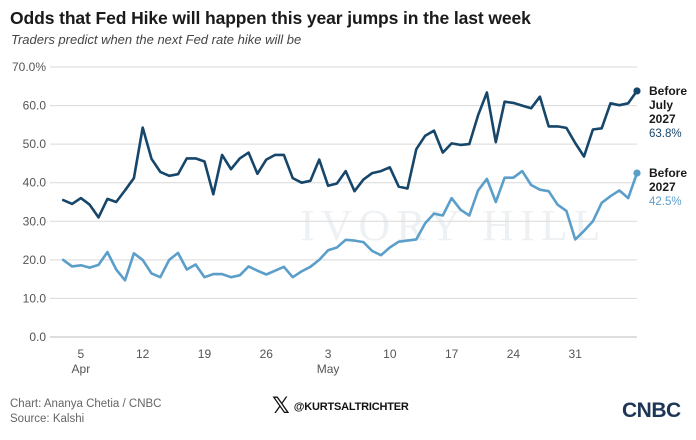 This screenshot has width=696, height=440. What do you see at coordinates (35, 183) in the screenshot?
I see `y-tick-label: 40.0` at bounding box center [35, 183].